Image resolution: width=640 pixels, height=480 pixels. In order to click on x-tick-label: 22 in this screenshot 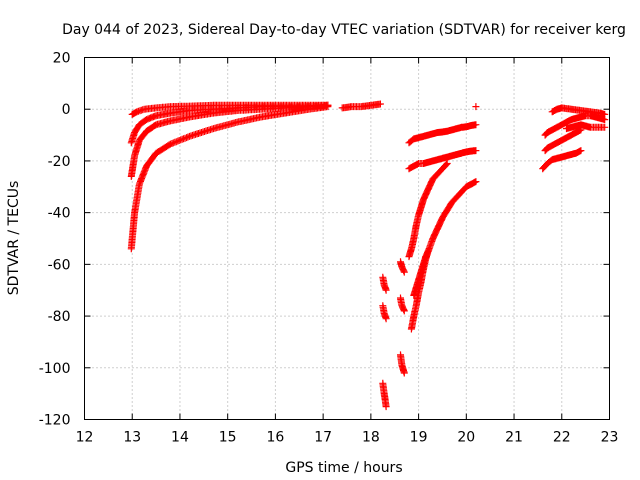, I will do `click(562, 438)`.